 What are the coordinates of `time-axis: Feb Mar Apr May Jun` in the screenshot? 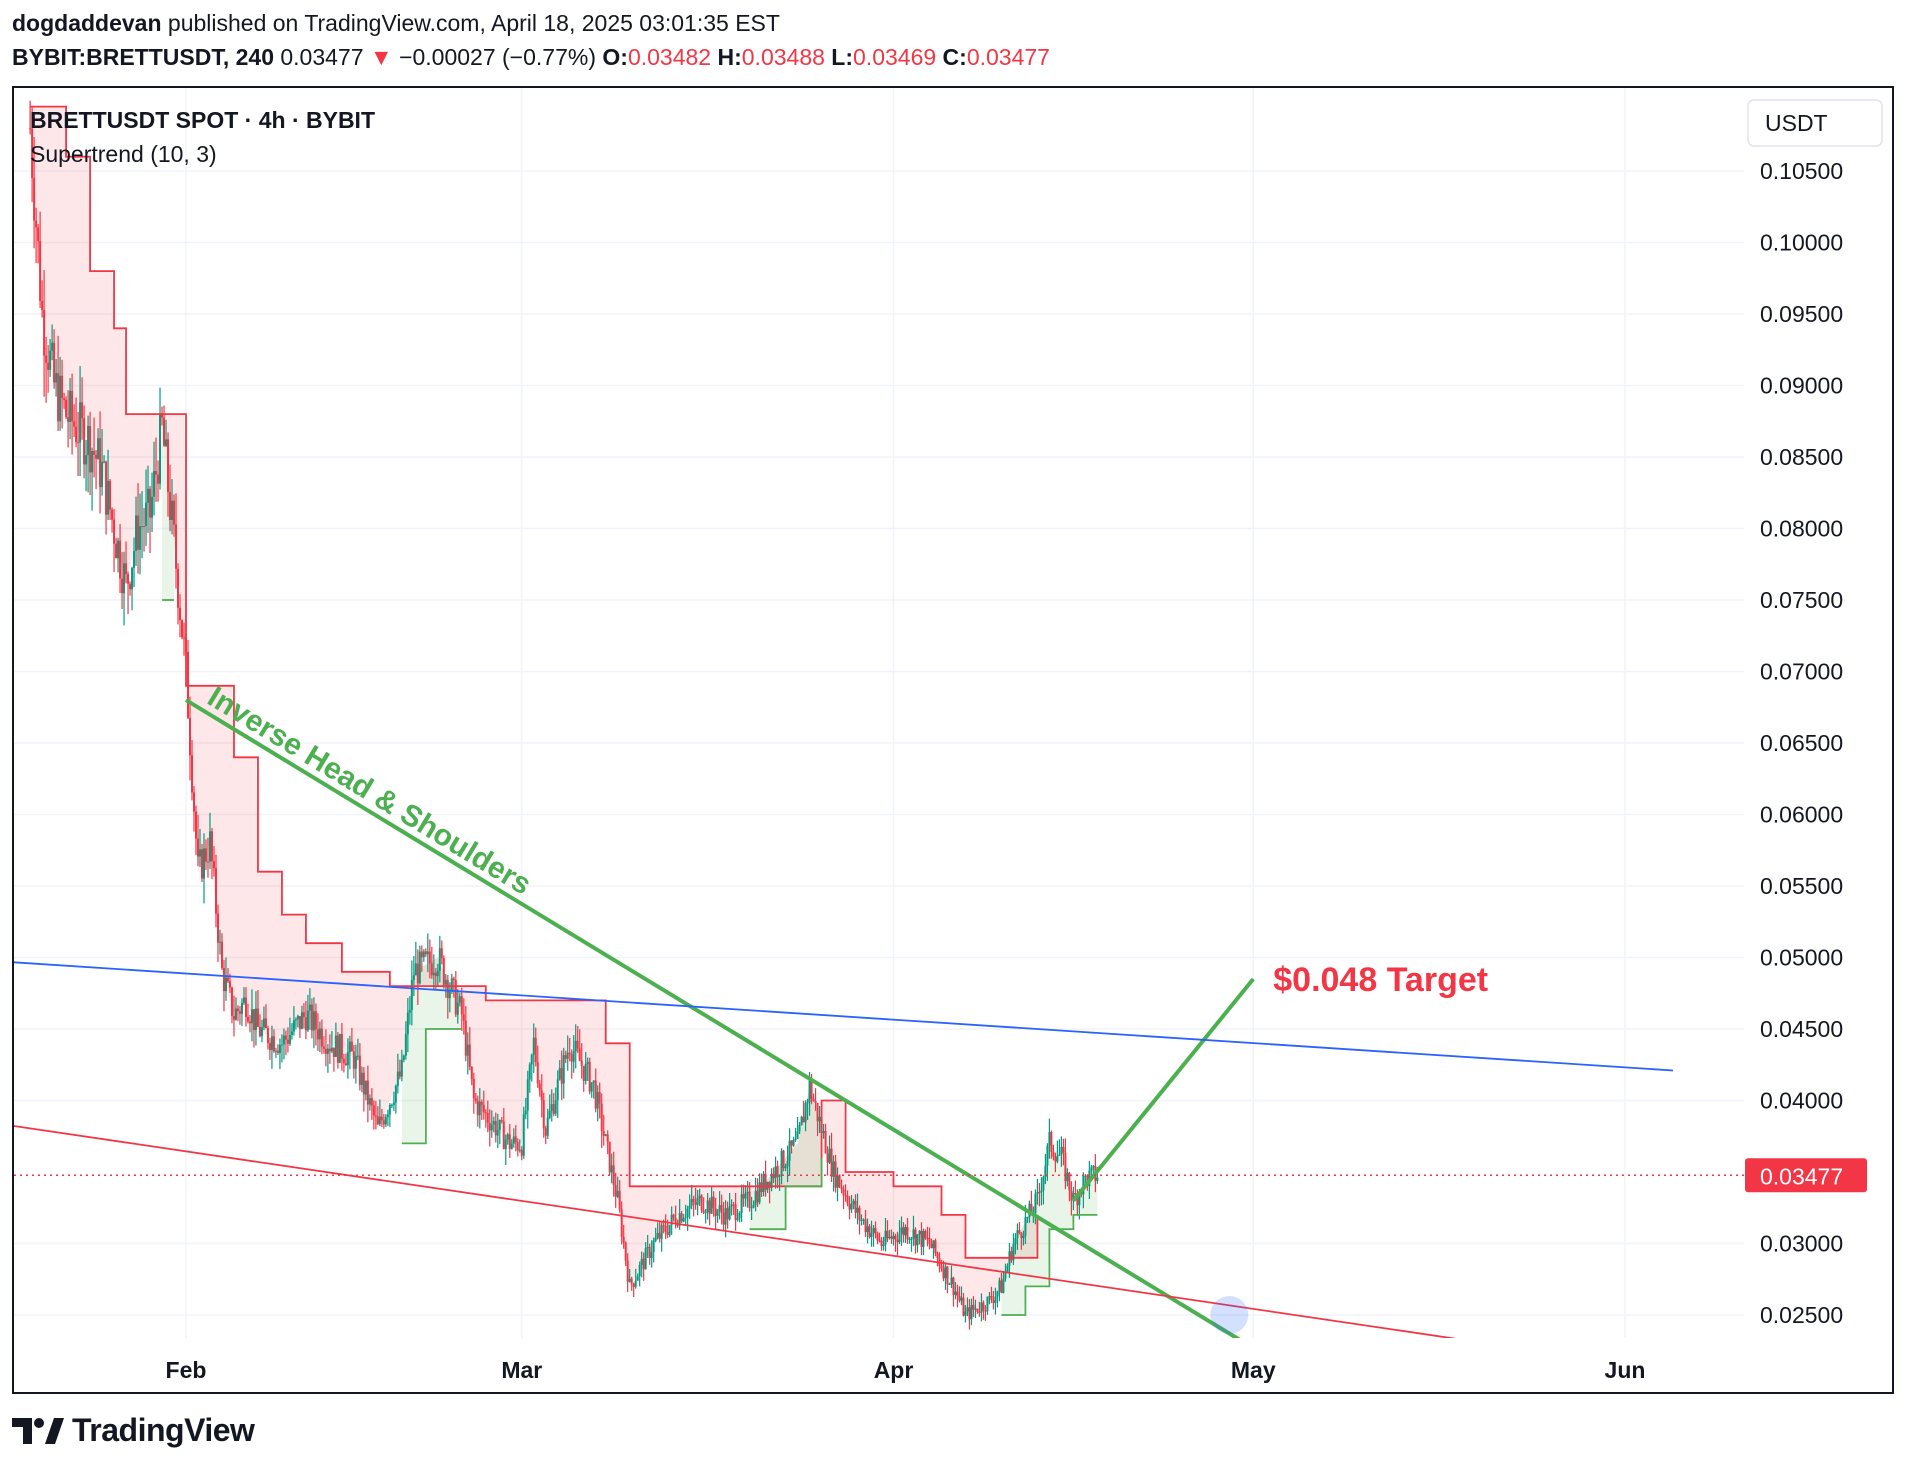 It's located at (906, 1370).